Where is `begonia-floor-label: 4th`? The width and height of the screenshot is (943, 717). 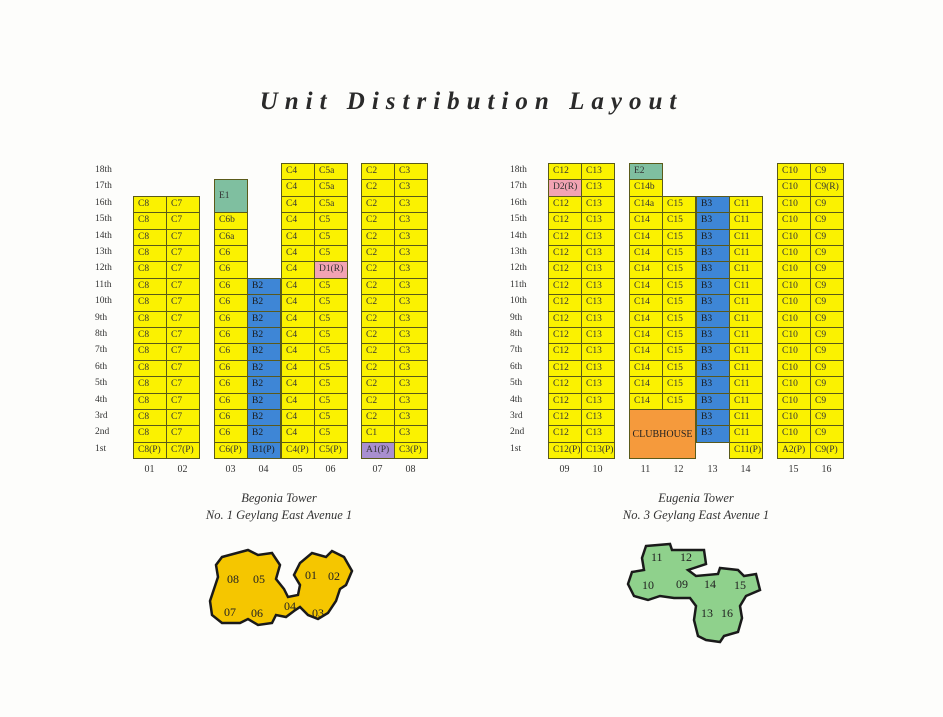
begonia-floor-label: 4th is located at coordinates (101, 399).